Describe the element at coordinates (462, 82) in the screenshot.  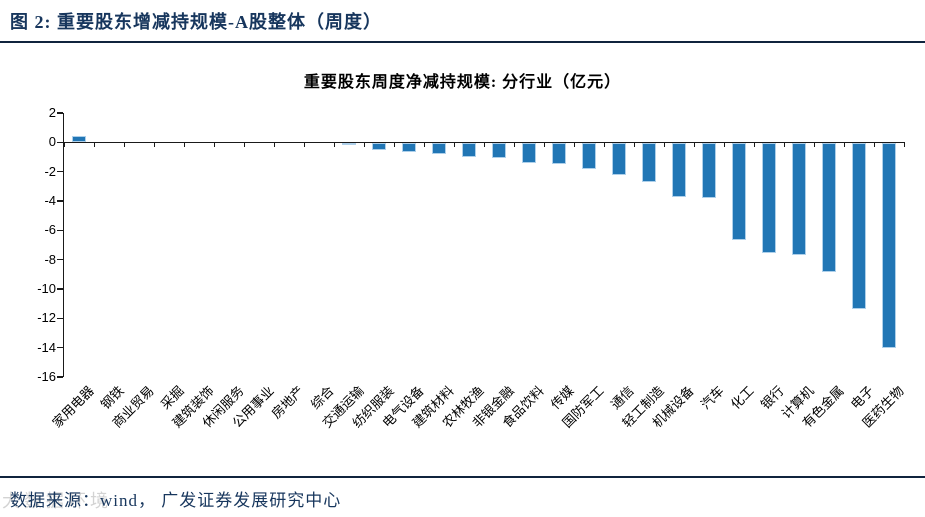
I see `chart-title: 重要股东周度净减持规模: 分行业（亿元）` at that location.